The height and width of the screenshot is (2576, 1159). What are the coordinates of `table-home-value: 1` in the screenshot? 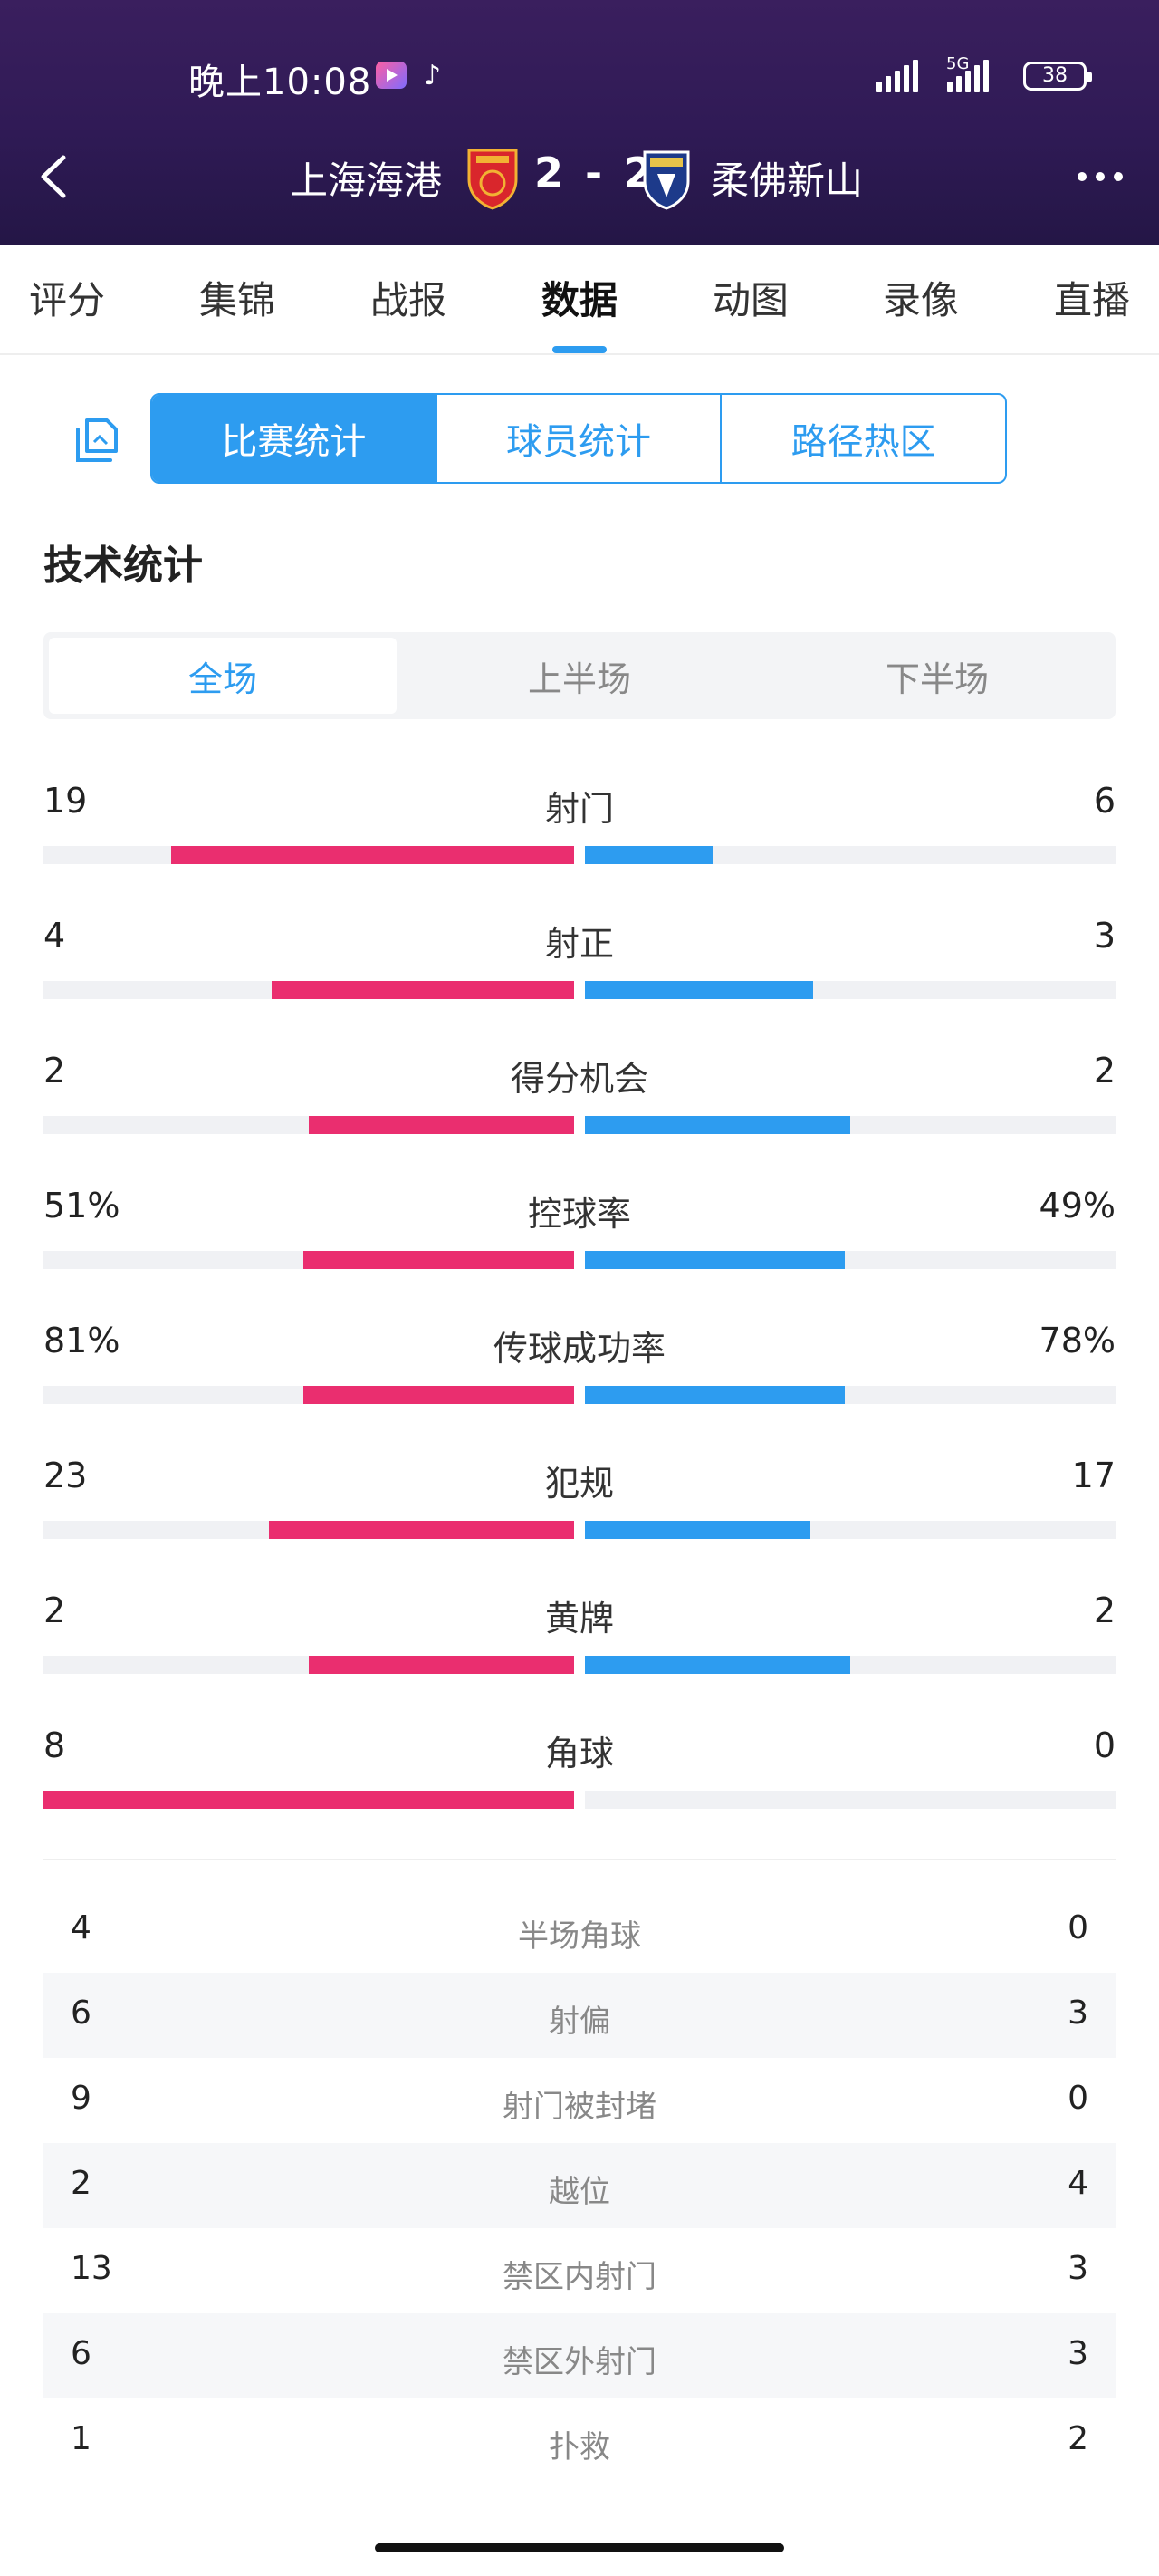 It's located at (81, 2438).